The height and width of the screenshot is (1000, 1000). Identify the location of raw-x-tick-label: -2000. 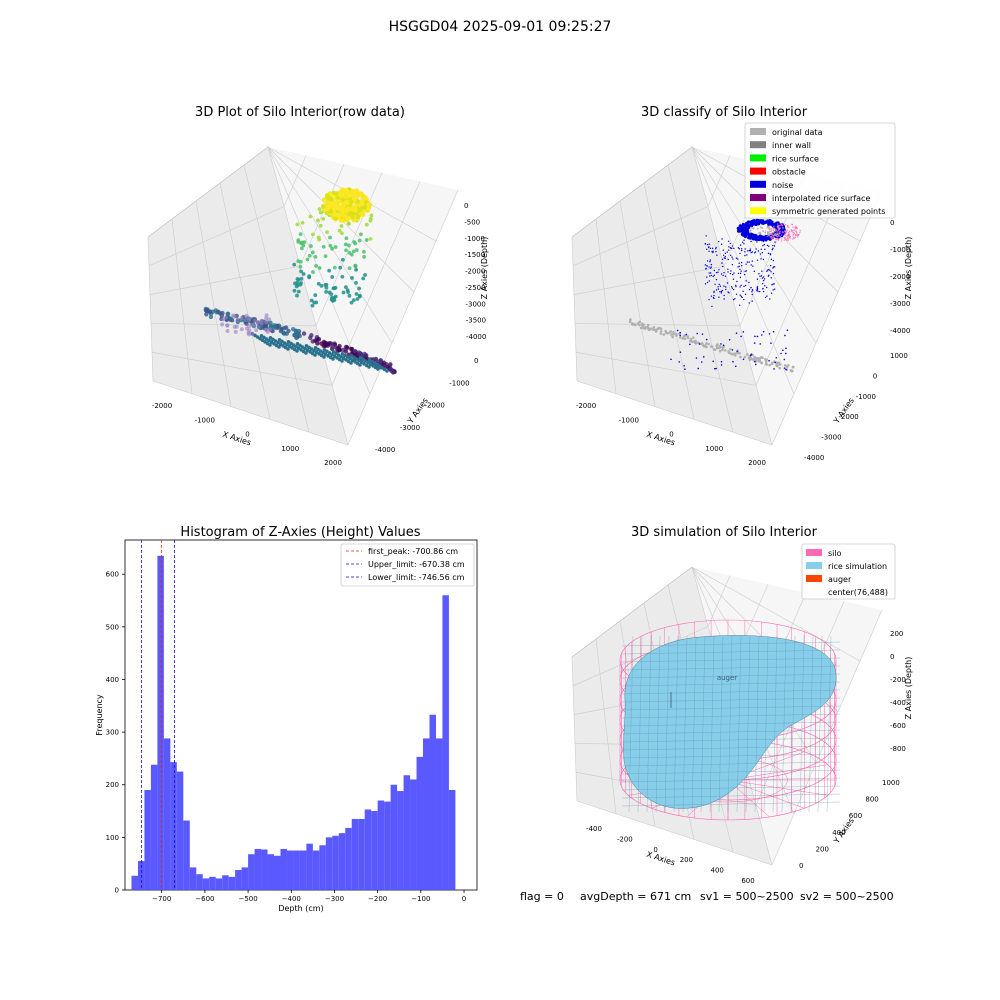
(162, 406).